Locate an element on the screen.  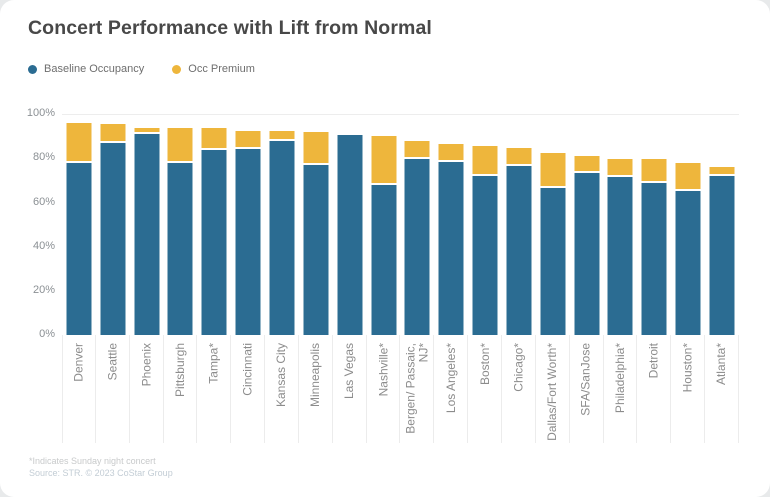
x-axis-label: Tampa* is located at coordinates (213, 363).